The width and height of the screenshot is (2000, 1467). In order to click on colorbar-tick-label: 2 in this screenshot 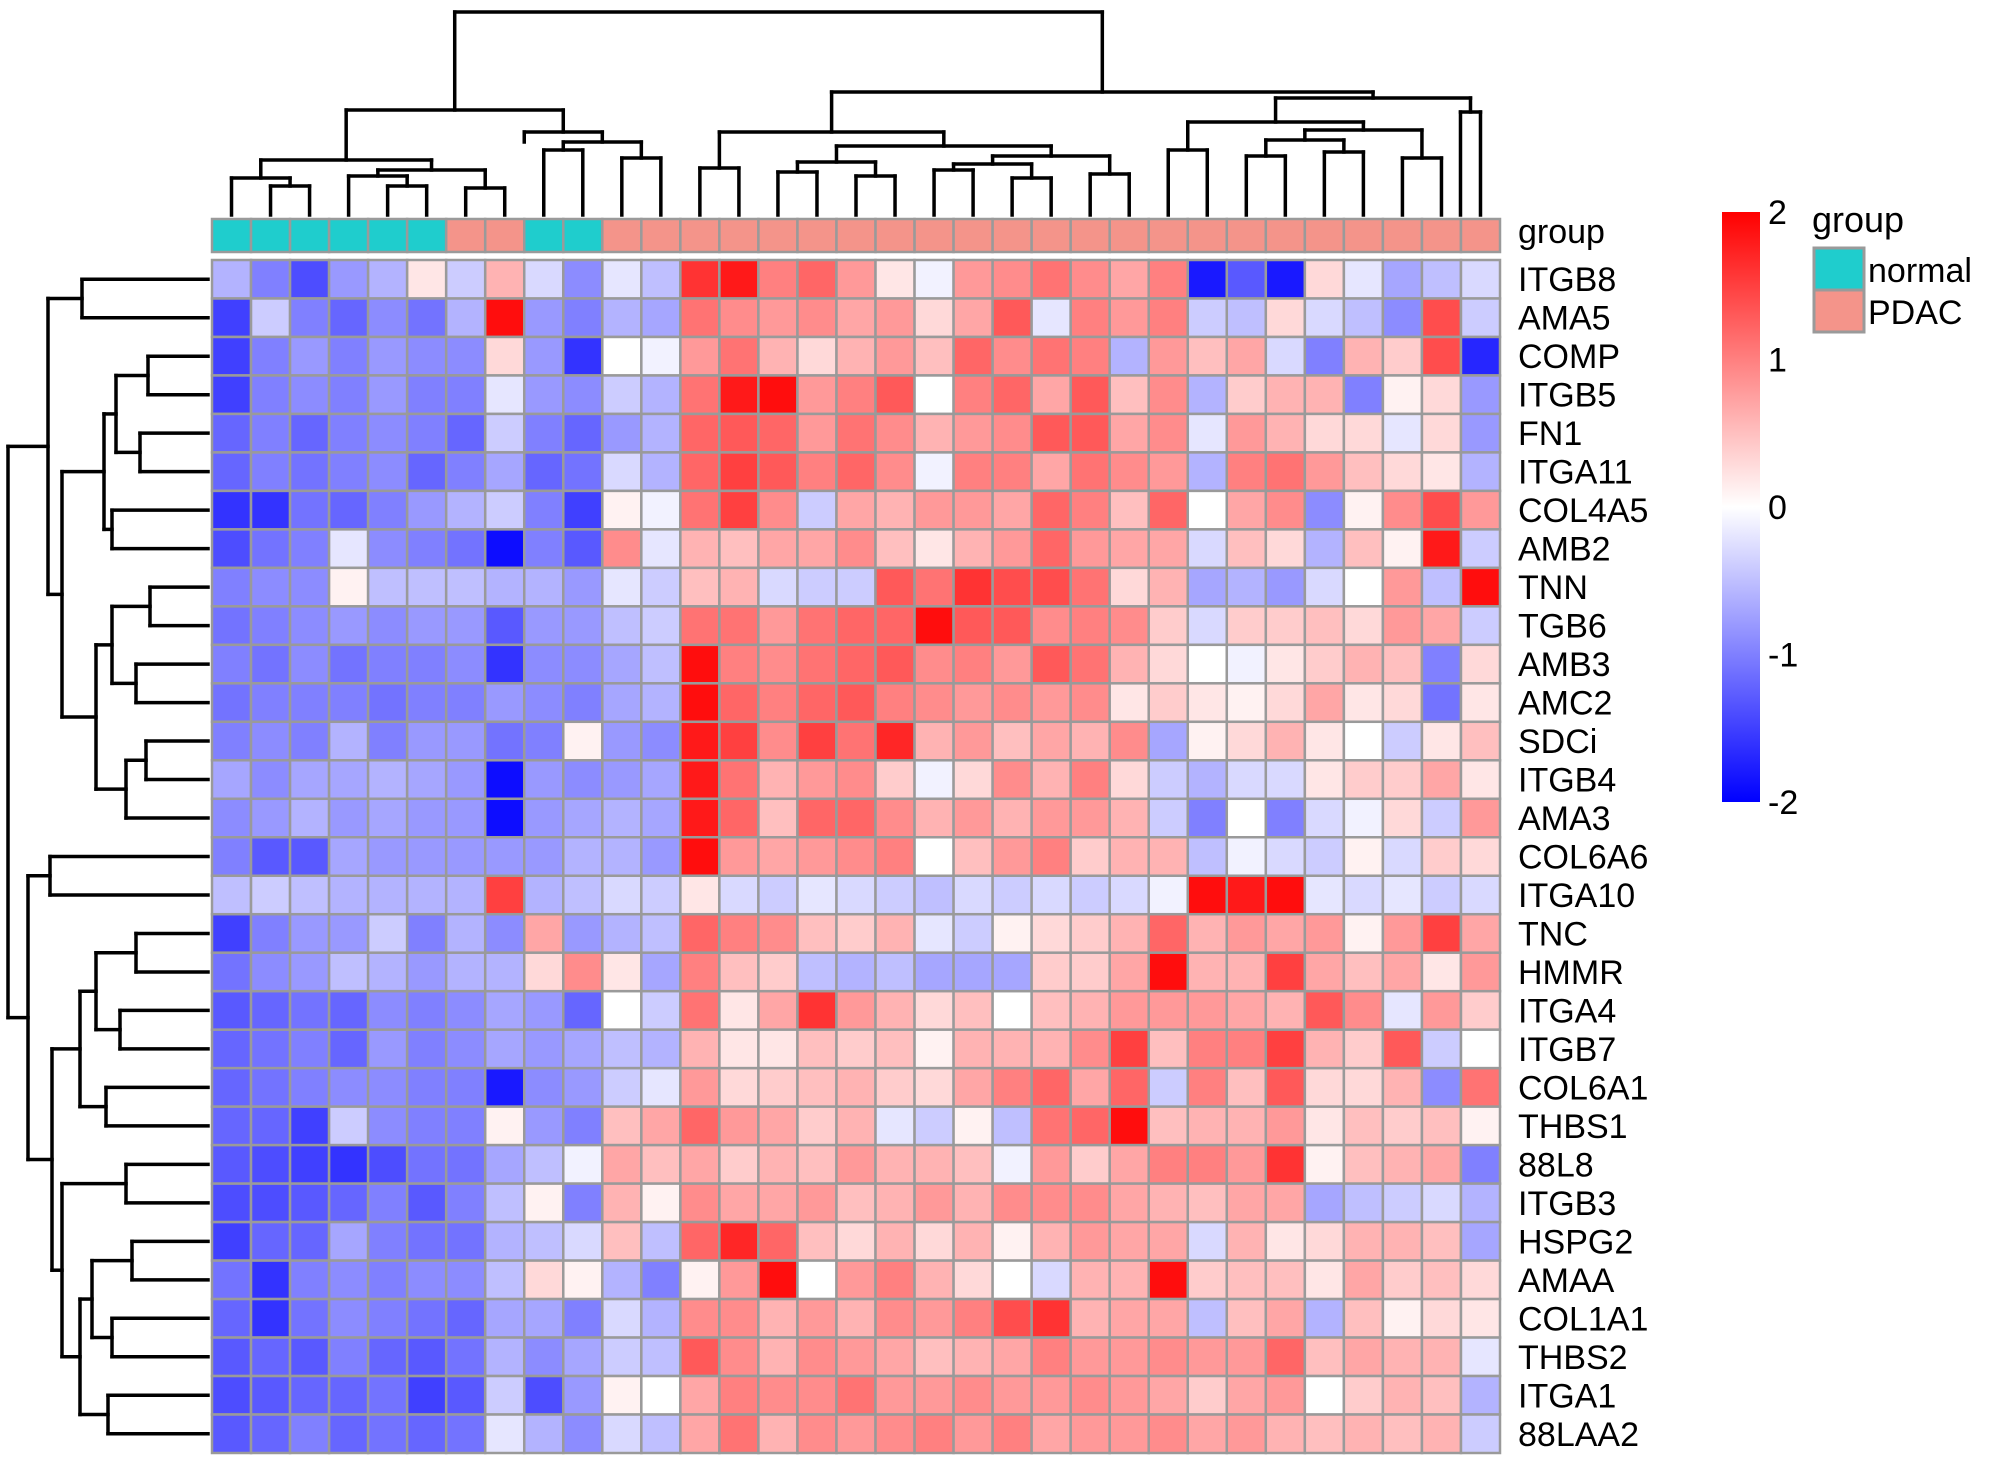, I will do `click(1777, 213)`.